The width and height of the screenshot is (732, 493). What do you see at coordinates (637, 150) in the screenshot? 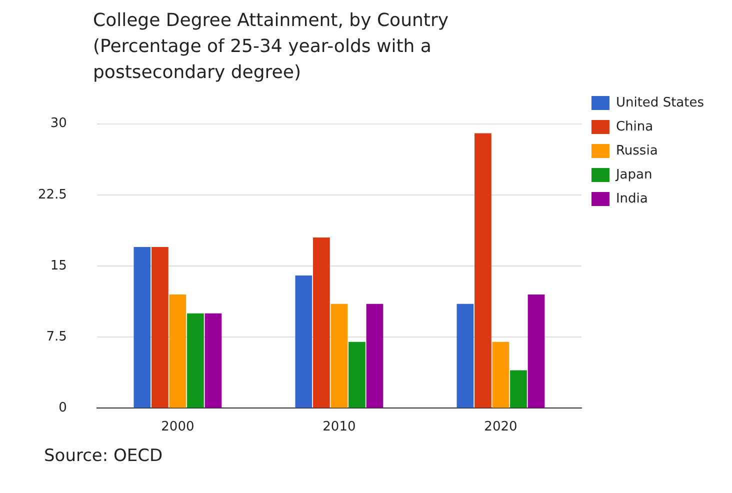
I see `legend-label: Russia` at bounding box center [637, 150].